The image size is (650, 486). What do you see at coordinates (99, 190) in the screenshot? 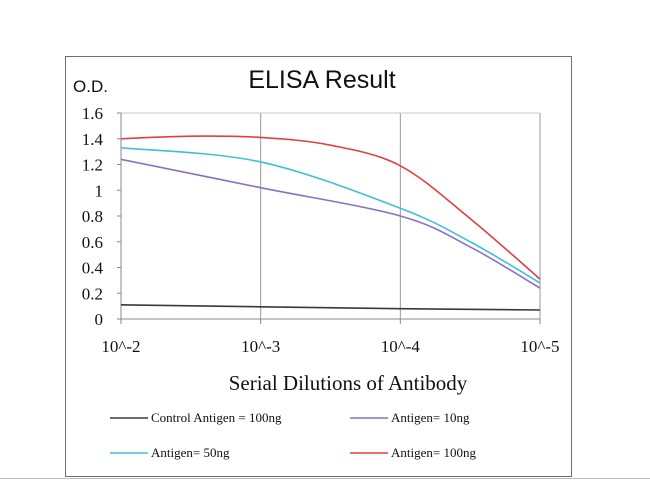
I see `y-tick-label: 1` at bounding box center [99, 190].